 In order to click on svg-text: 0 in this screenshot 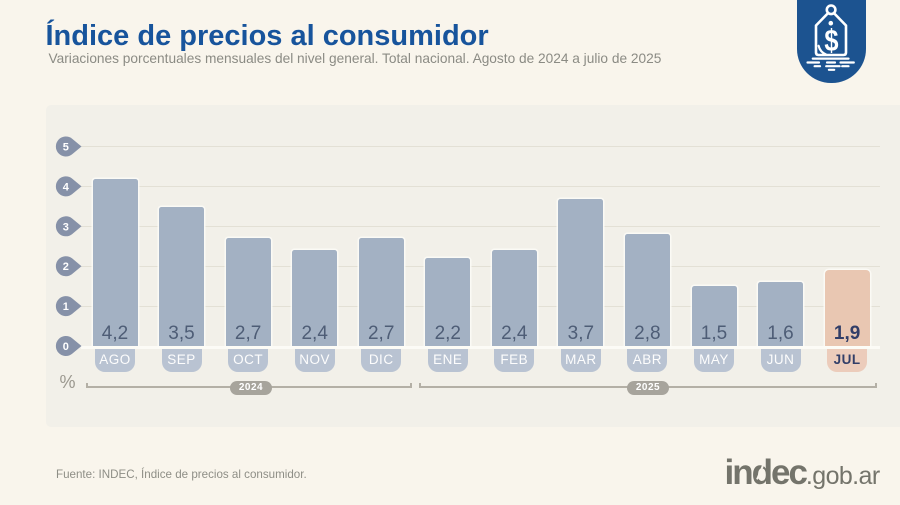, I will do `click(66, 347)`.